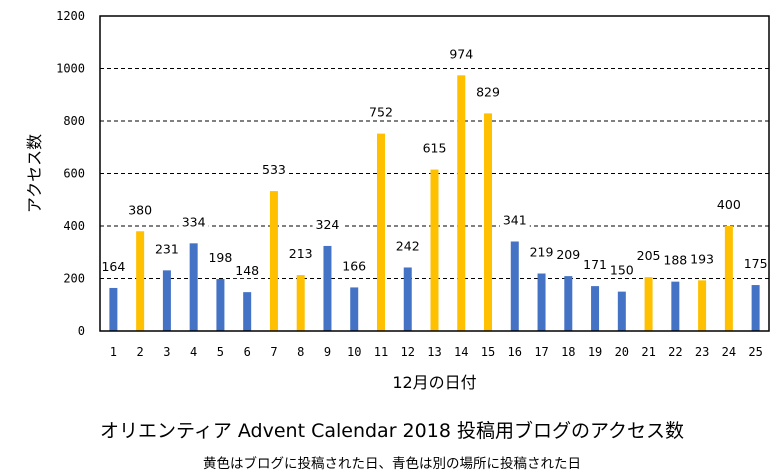 The height and width of the screenshot is (476, 784). What do you see at coordinates (568, 352) in the screenshot?
I see `x-tick-label: 18` at bounding box center [568, 352].